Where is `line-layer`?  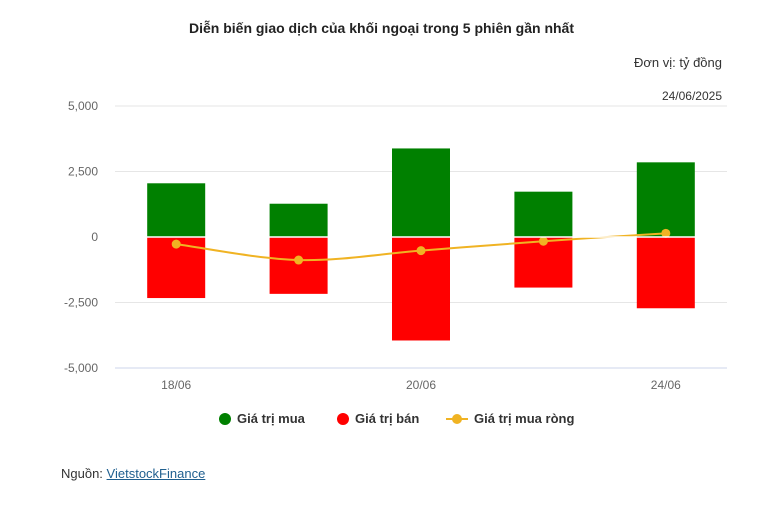 line-layer is located at coordinates (421, 246).